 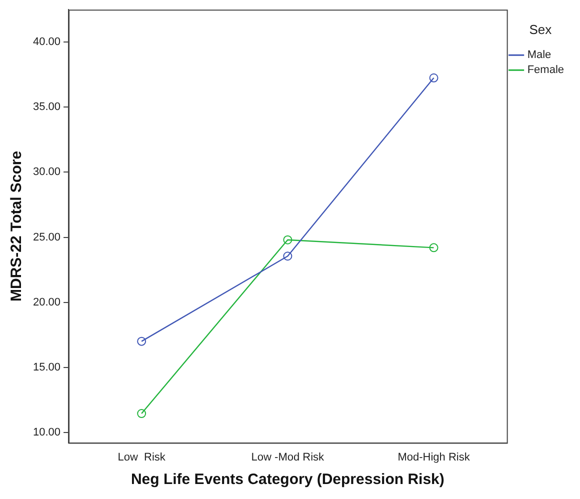 What do you see at coordinates (46, 107) in the screenshot?
I see `y-tick-label: 35.00` at bounding box center [46, 107].